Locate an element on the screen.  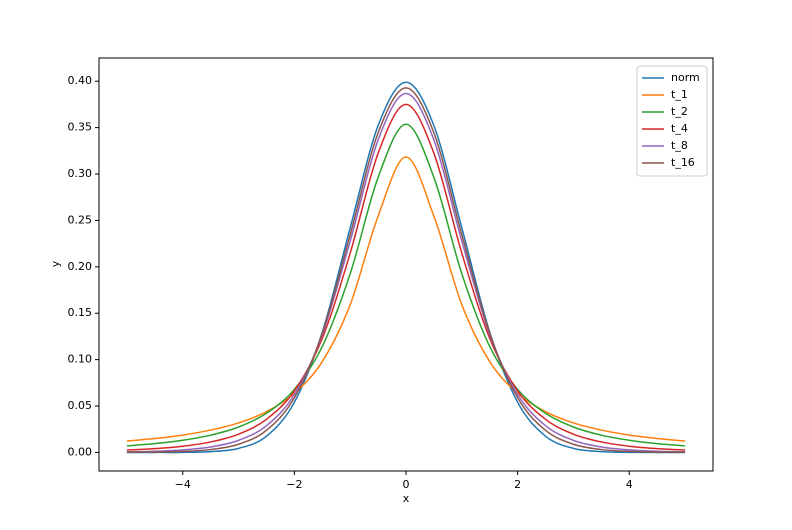
x-tick-label: −4 is located at coordinates (183, 484).